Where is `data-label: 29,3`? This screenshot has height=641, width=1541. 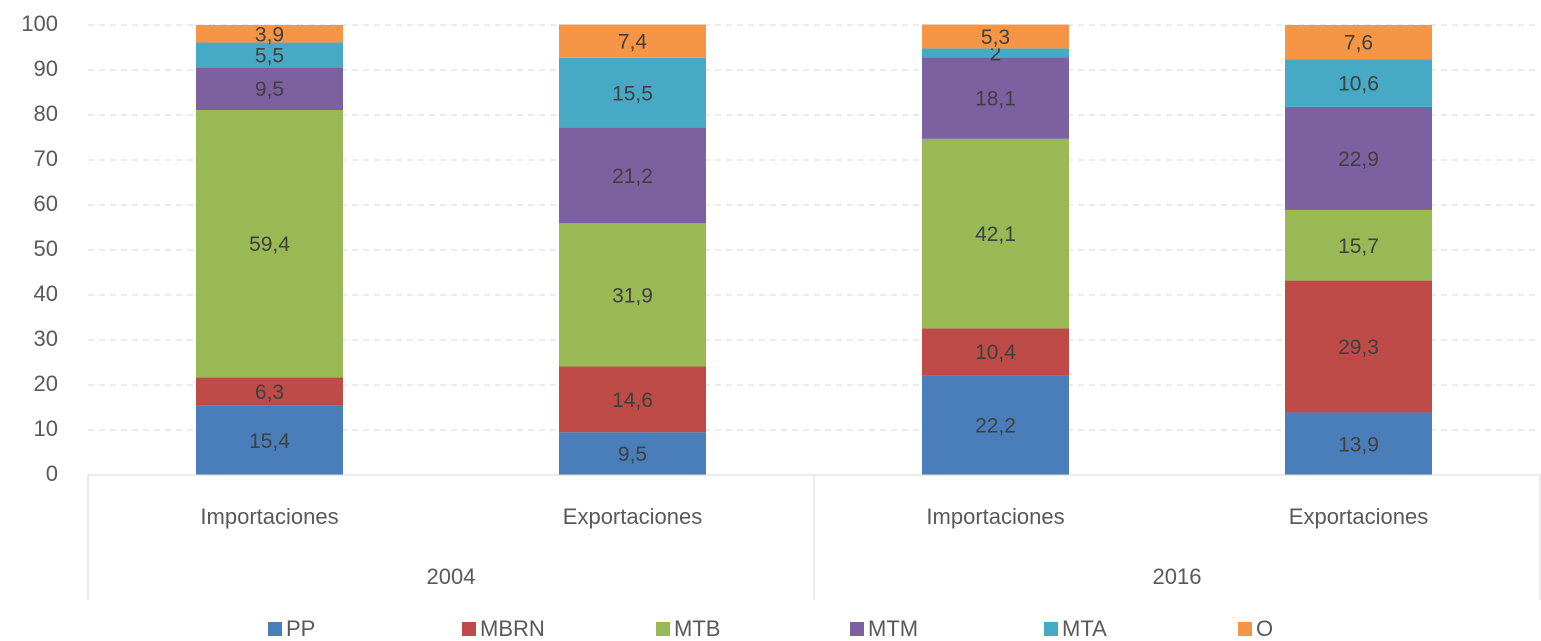 data-label: 29,3 is located at coordinates (1358, 347).